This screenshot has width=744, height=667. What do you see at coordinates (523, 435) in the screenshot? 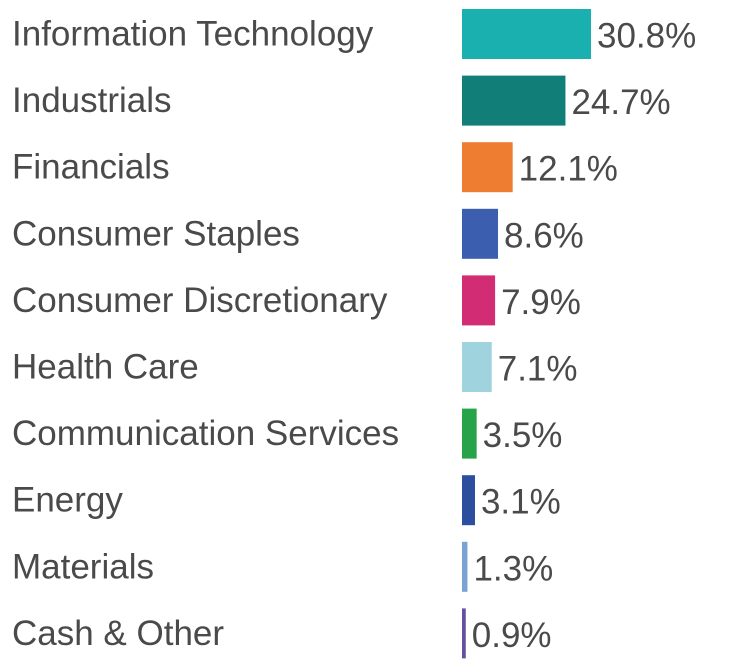
I see `value-label: 3.5%` at bounding box center [523, 435].